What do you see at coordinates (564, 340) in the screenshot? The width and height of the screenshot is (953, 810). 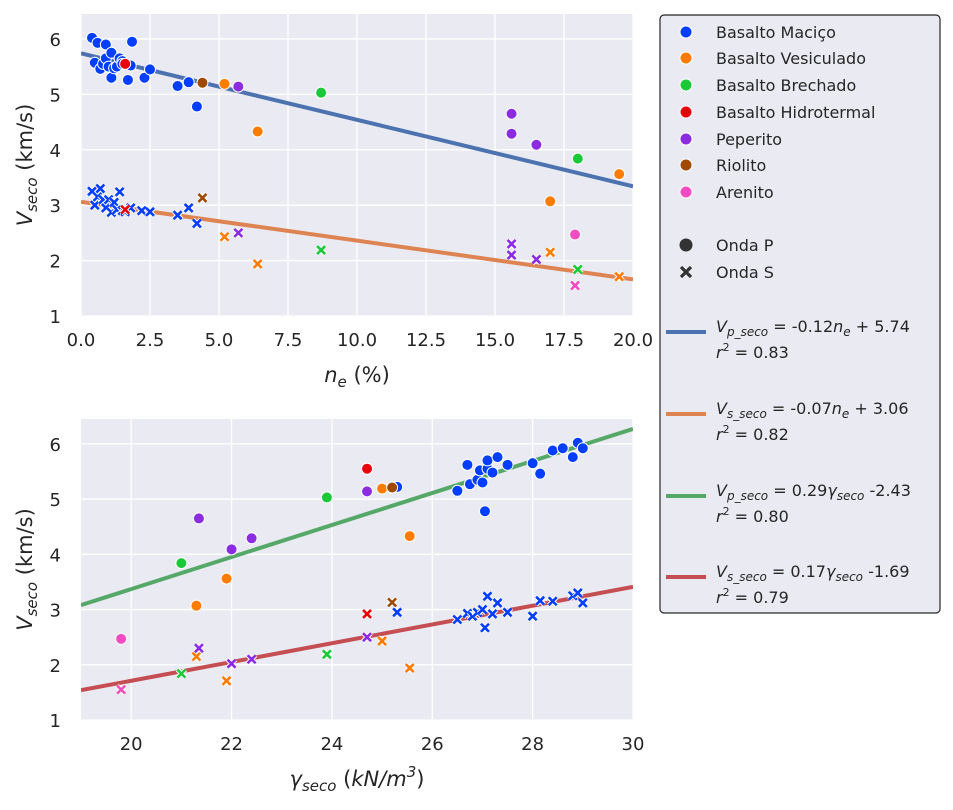 I see `x-tick-label: 17.5` at bounding box center [564, 340].